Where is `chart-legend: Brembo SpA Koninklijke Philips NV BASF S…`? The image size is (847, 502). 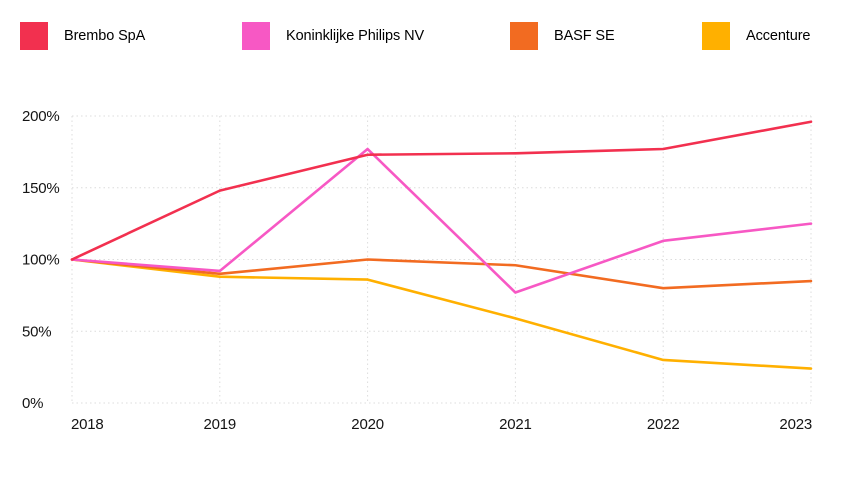 chart-legend: Brembo SpA Koninklijke Philips NV BASF S… is located at coordinates (423, 36).